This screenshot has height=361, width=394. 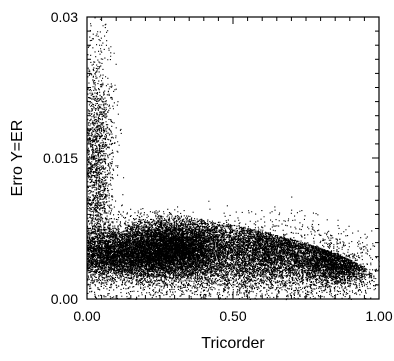 What do you see at coordinates (60, 158) in the screenshot?
I see `y-tick-label: 0.015` at bounding box center [60, 158].